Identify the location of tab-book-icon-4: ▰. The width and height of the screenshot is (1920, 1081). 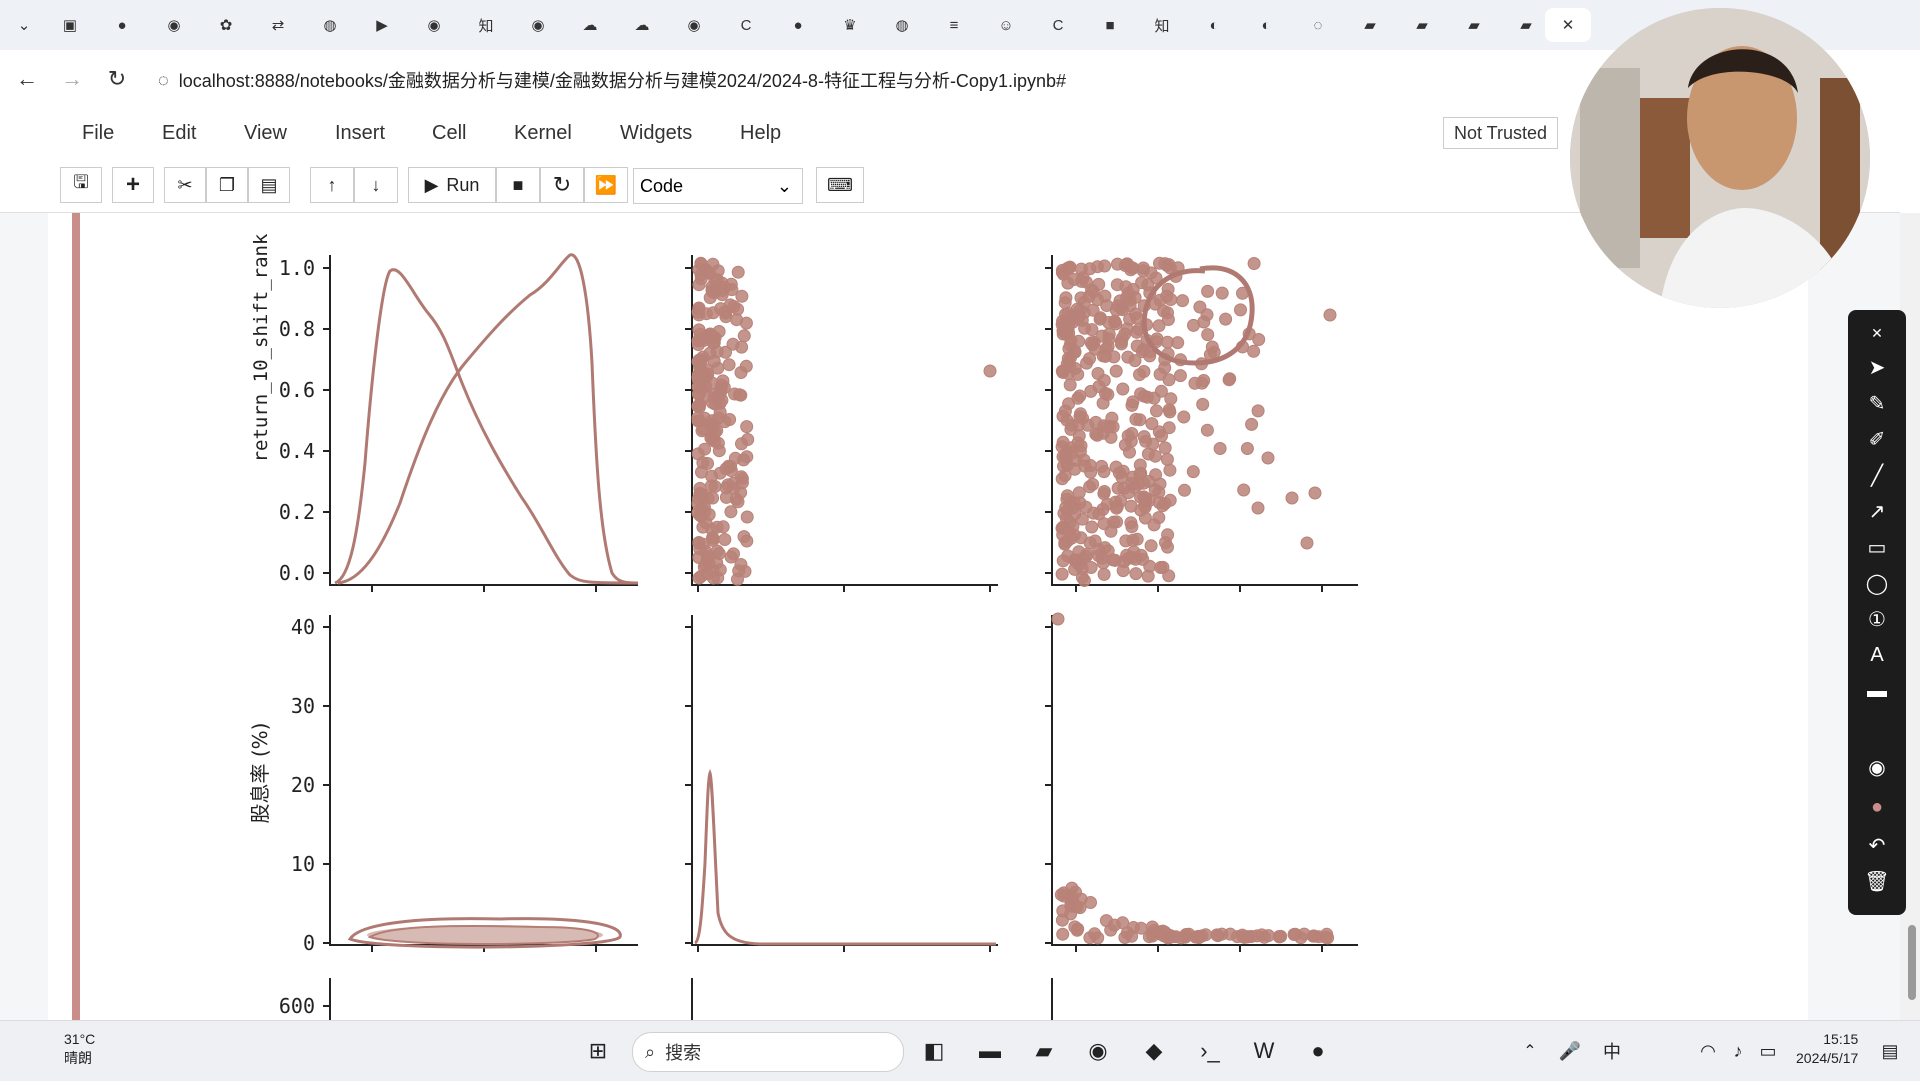
(1526, 25).